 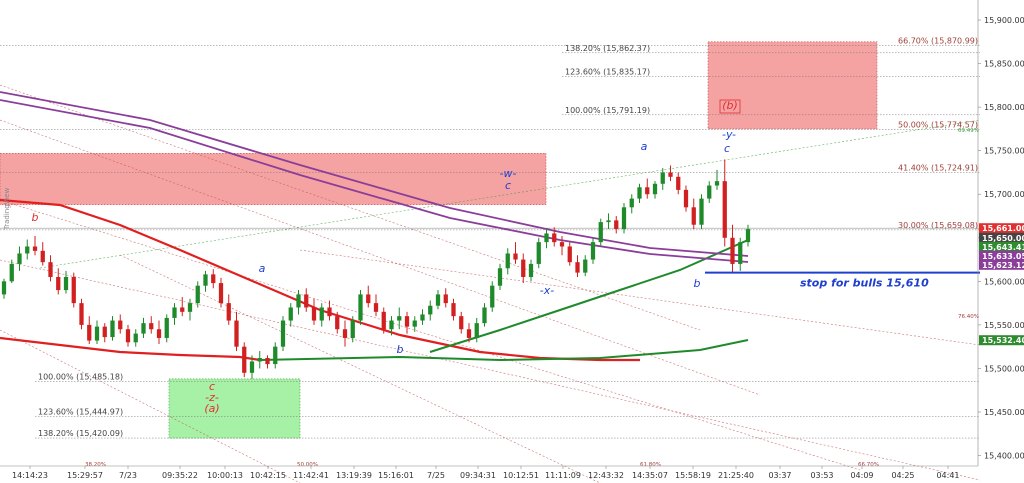 What do you see at coordinates (693, 475) in the screenshot?
I see `x-tick-label-15: 15:58:19` at bounding box center [693, 475].